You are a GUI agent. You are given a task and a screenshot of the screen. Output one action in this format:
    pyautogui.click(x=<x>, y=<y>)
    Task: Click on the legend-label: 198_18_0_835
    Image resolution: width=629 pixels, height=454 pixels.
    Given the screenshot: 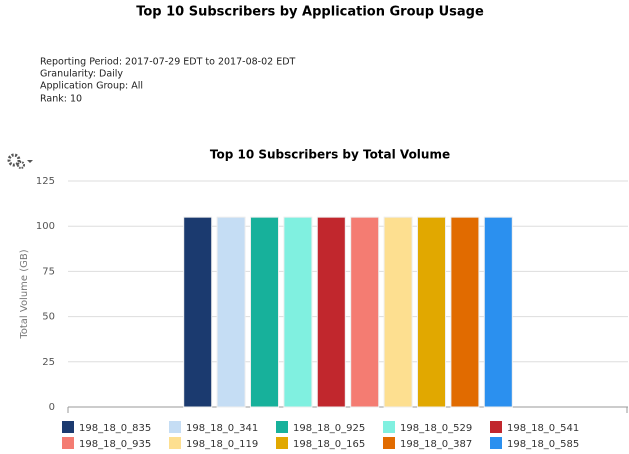 What is the action you would take?
    pyautogui.click(x=115, y=428)
    